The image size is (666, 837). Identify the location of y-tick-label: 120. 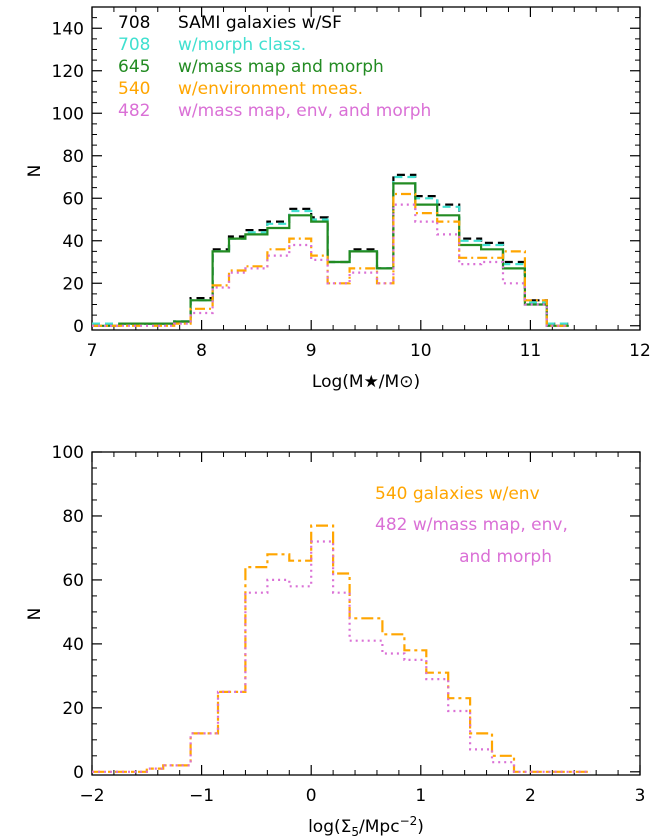
(68, 72).